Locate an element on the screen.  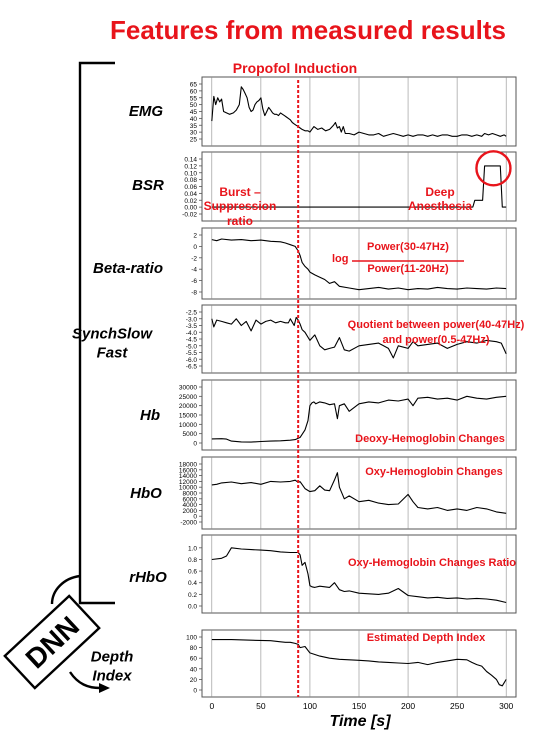
annotation: Estimated Depth Index is located at coordinates (426, 638).